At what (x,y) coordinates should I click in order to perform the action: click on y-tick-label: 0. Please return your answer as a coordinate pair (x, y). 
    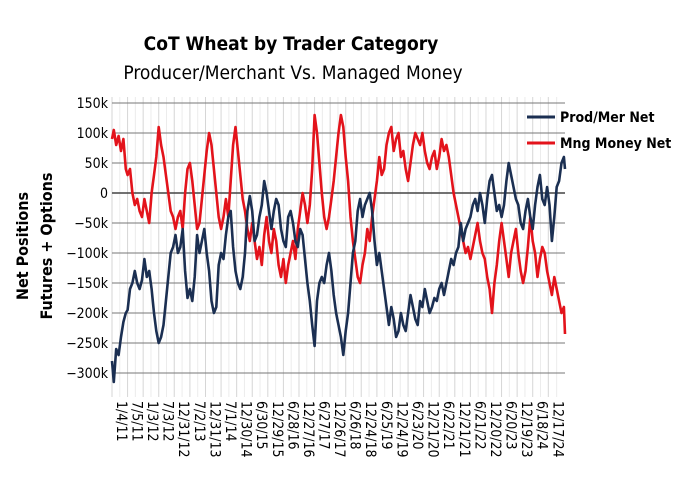
    Looking at the image, I should click on (104, 194).